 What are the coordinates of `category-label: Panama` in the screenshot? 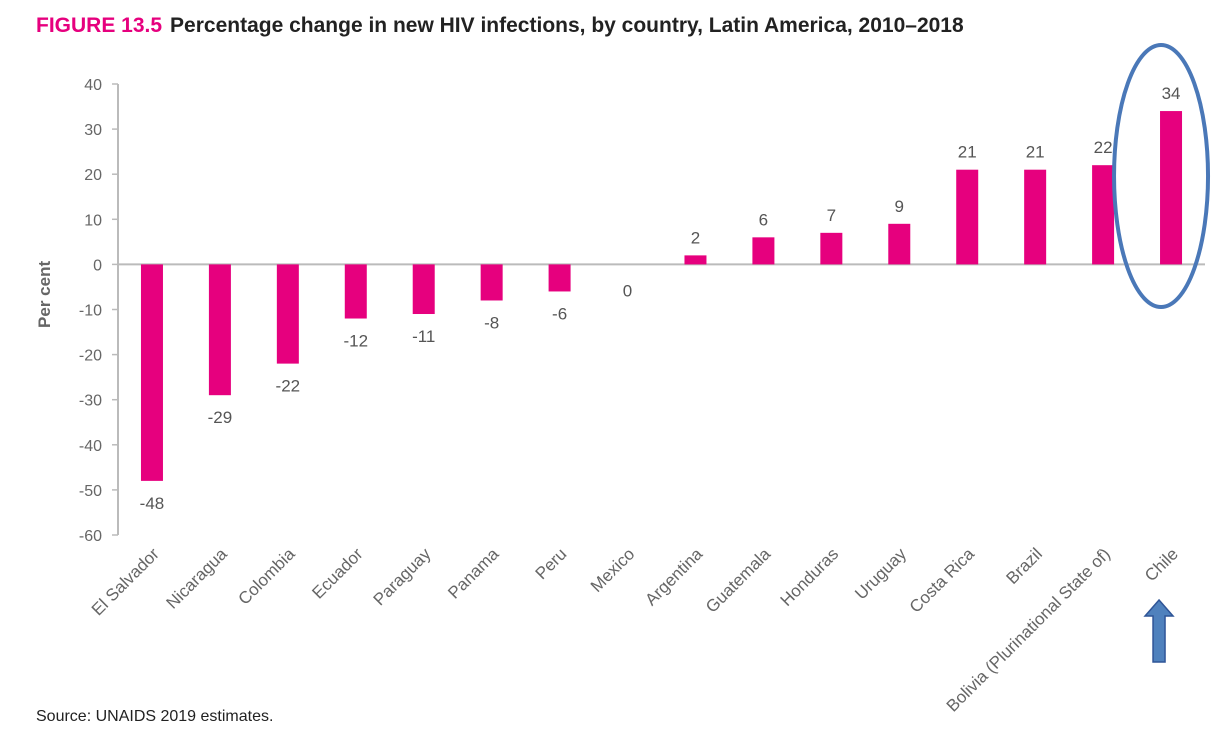 It's located at (473, 573).